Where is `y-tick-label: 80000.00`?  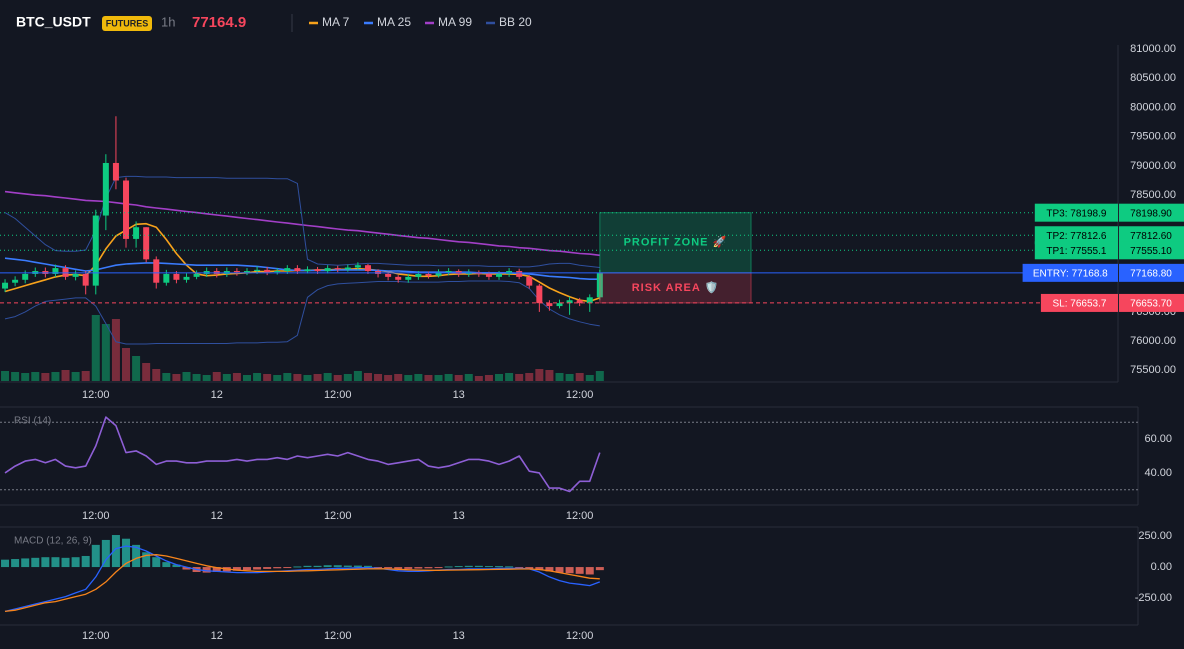 y-tick-label: 80000.00 is located at coordinates (1153, 107).